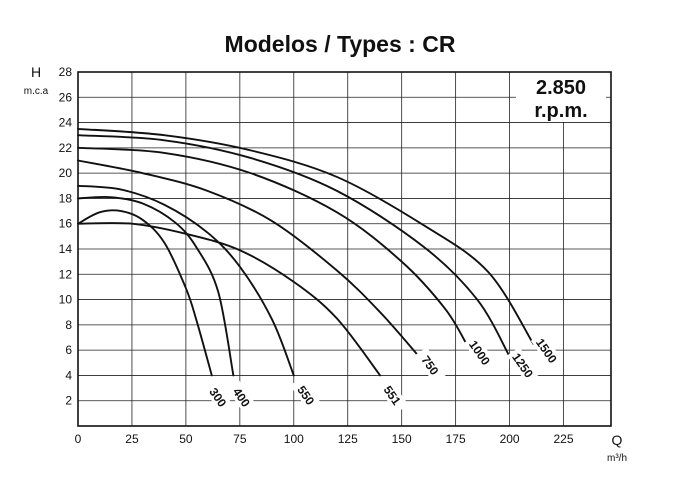  What do you see at coordinates (68, 401) in the screenshot?
I see `y-tick-label: 2` at bounding box center [68, 401].